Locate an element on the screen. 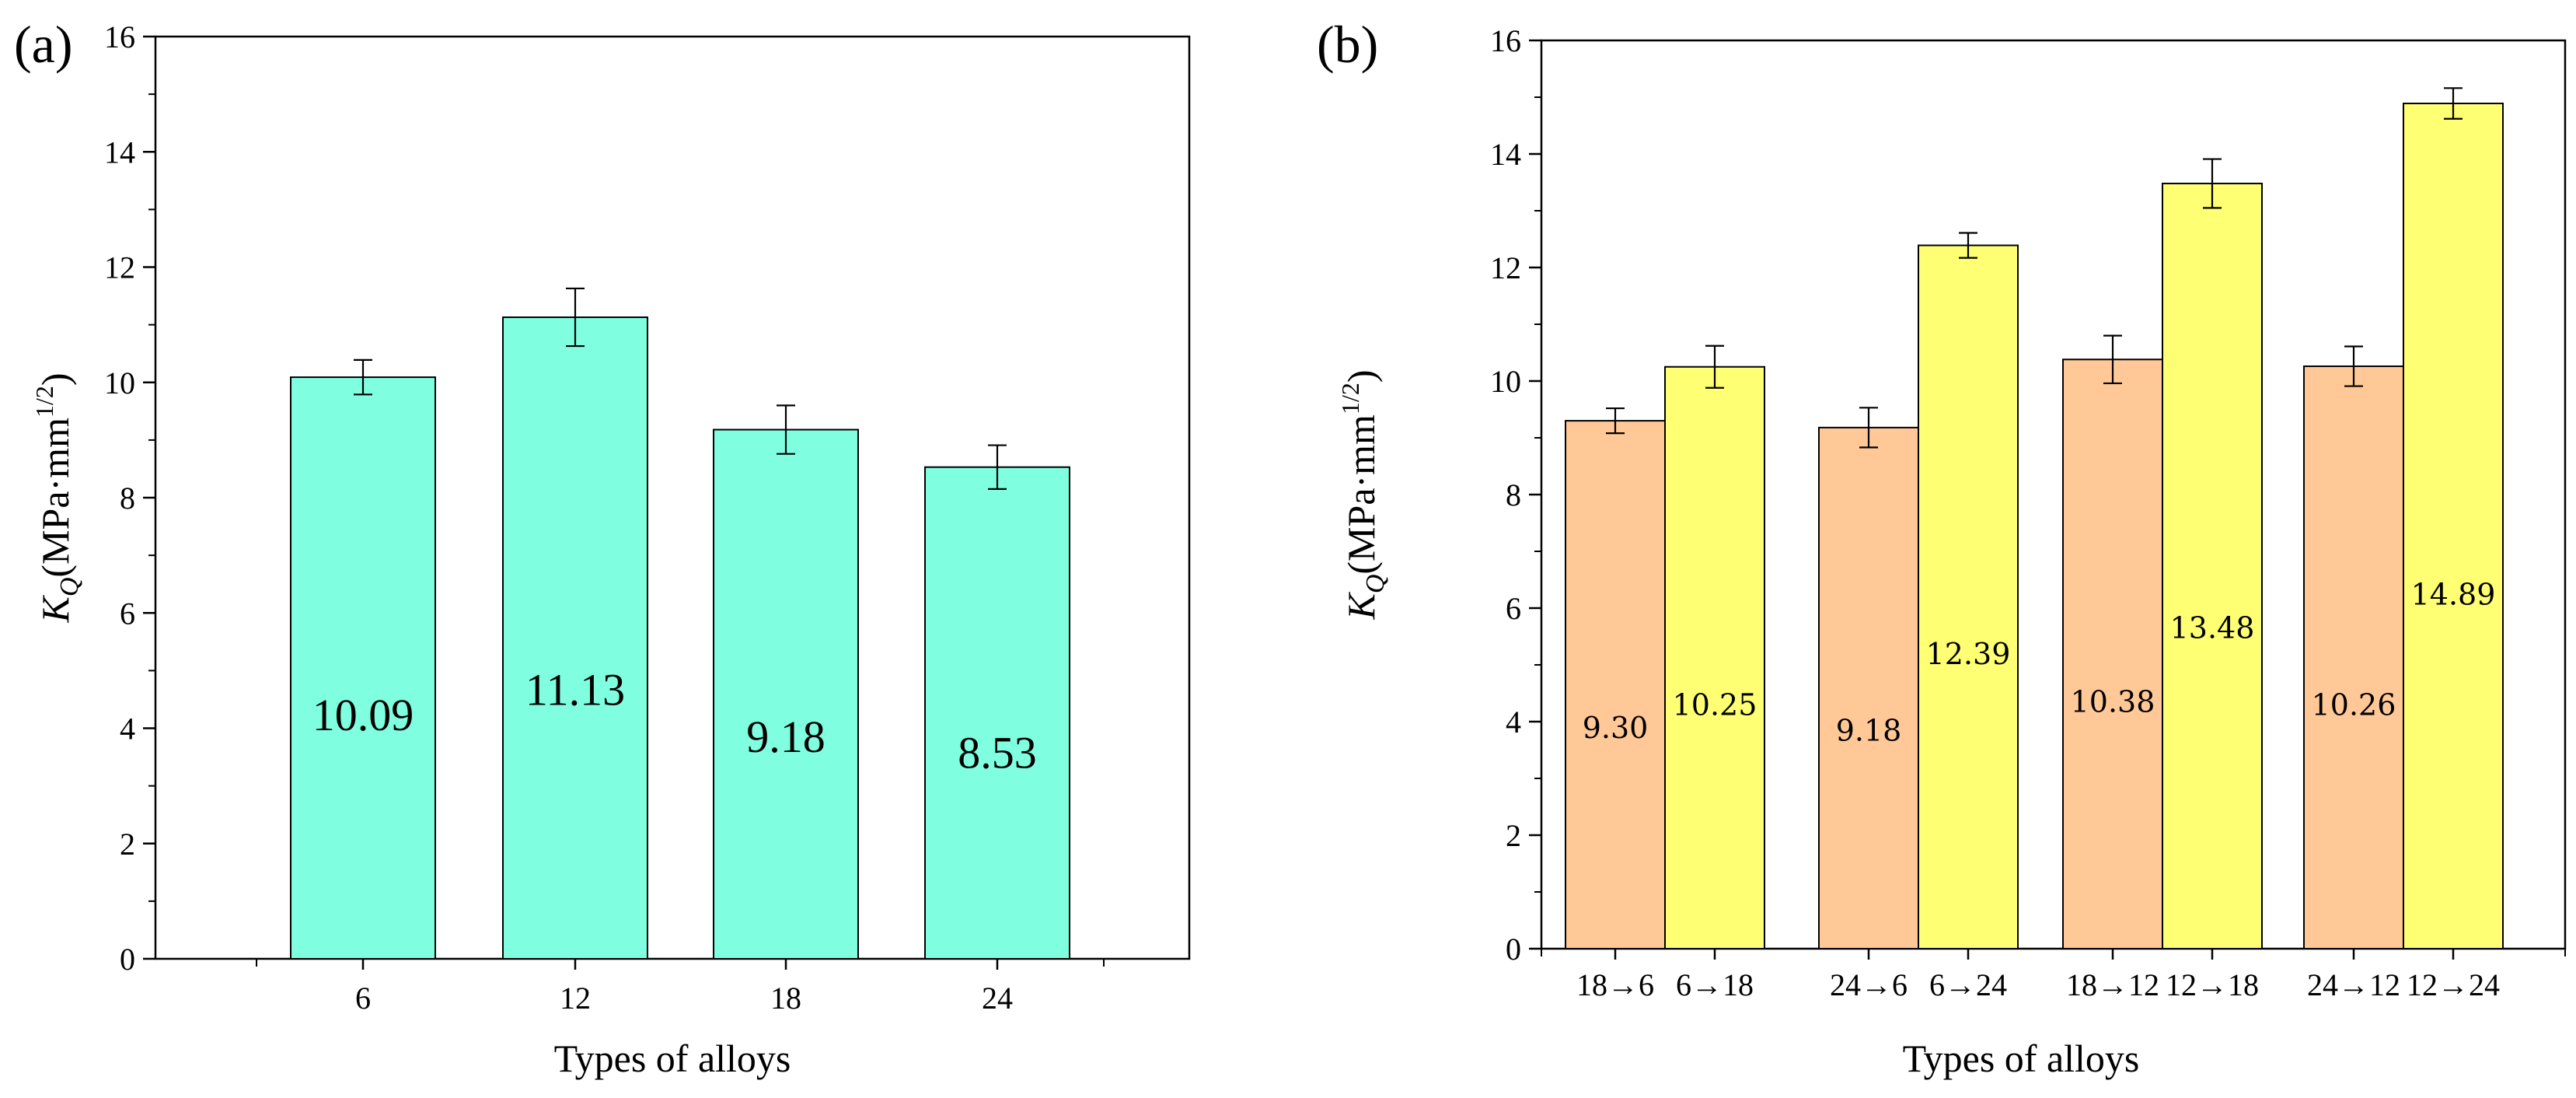  data-label: 10.38 is located at coordinates (2113, 702).